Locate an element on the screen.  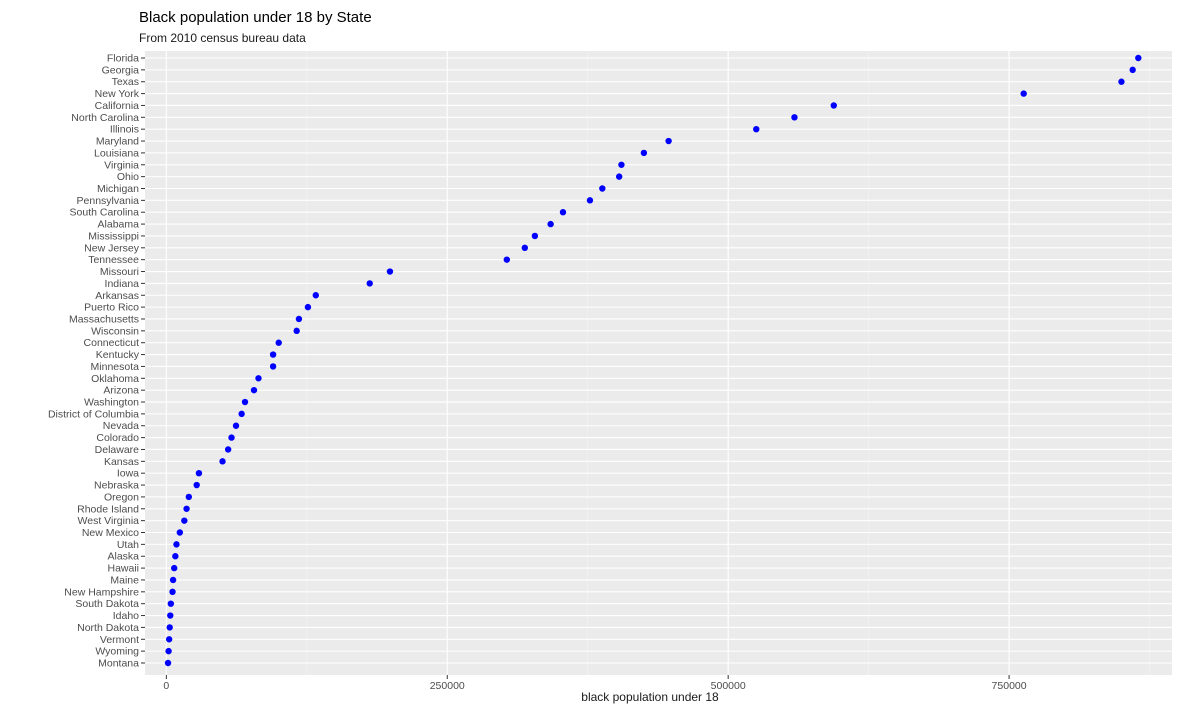
y-tick-label: Arizona is located at coordinates (121, 391).